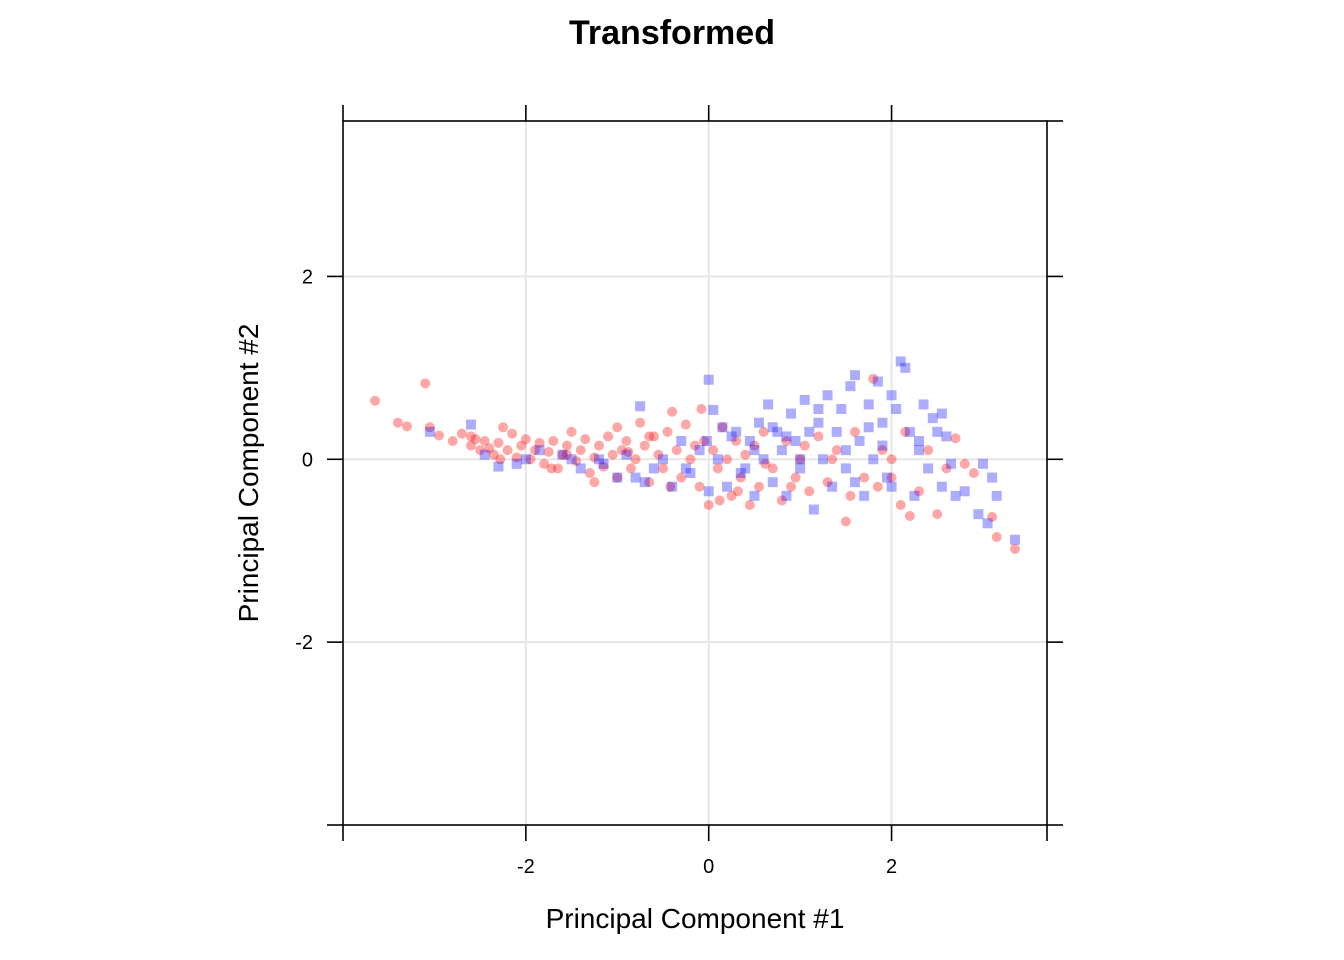 The width and height of the screenshot is (1344, 960). I want to click on y-tick-label: 2, so click(307, 277).